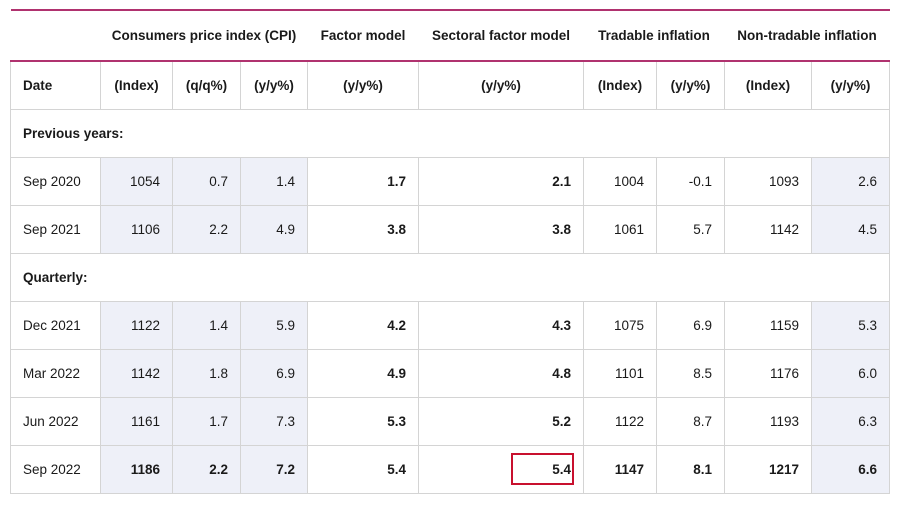  Describe the element at coordinates (136, 181) in the screenshot. I see `cell-cpi-index: 1054` at that location.